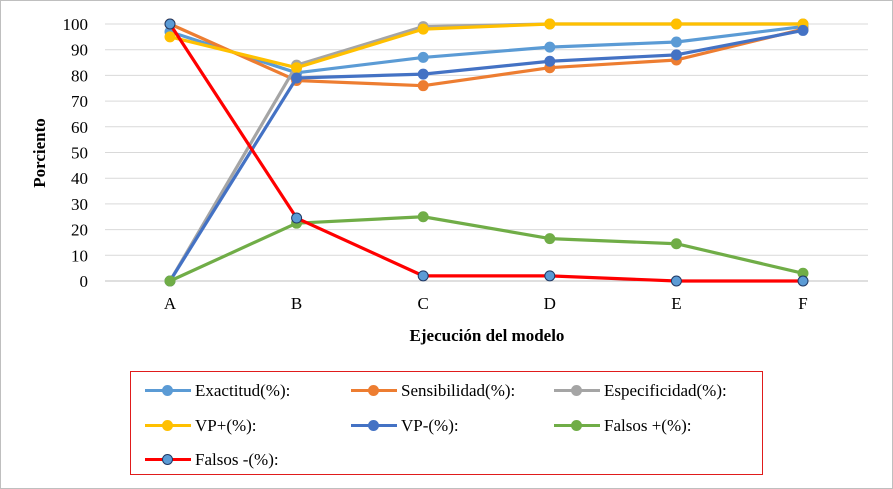 The width and height of the screenshot is (893, 489). What do you see at coordinates (84, 281) in the screenshot?
I see `y-tick-label: 0` at bounding box center [84, 281].